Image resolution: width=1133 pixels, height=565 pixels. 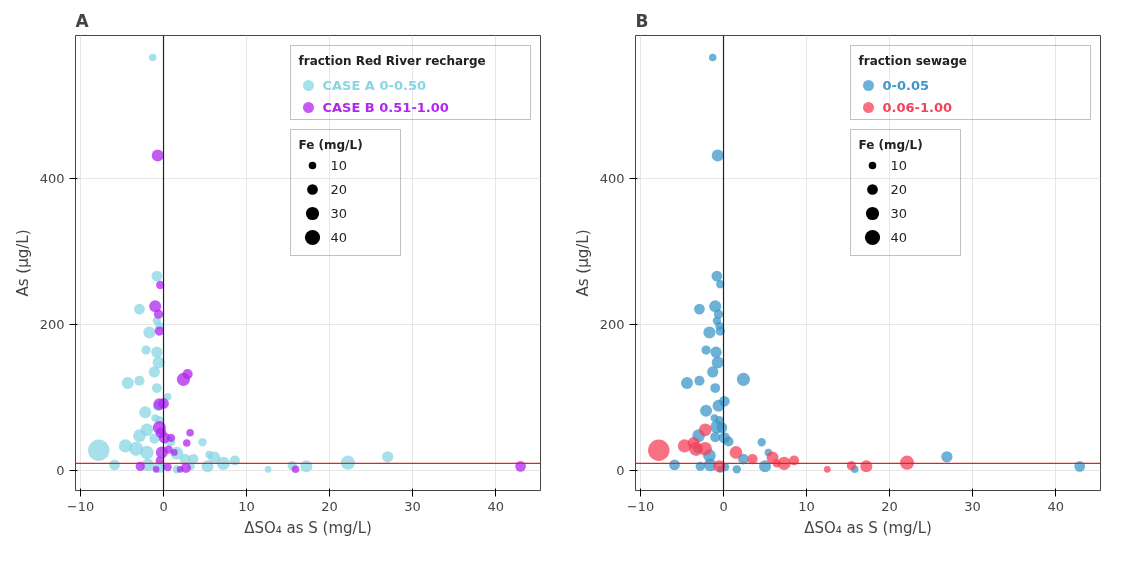 What do you see at coordinates (912, 60) in the screenshot?
I see `legend-title: fraction sewage` at bounding box center [912, 60].